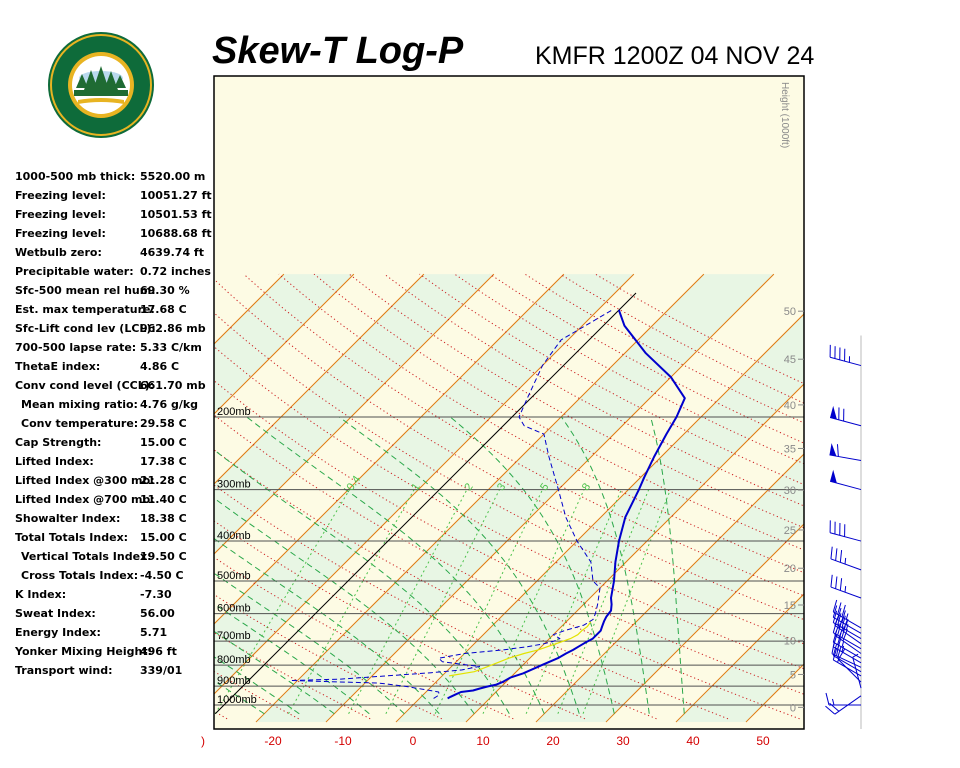  Describe the element at coordinates (163, 442) in the screenshot. I see `stat-value: 15.00 C` at that location.